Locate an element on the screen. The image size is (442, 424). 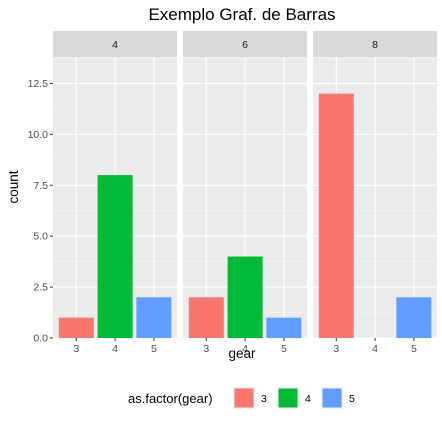
y-tick-label: 5.0 is located at coordinates (40, 237).